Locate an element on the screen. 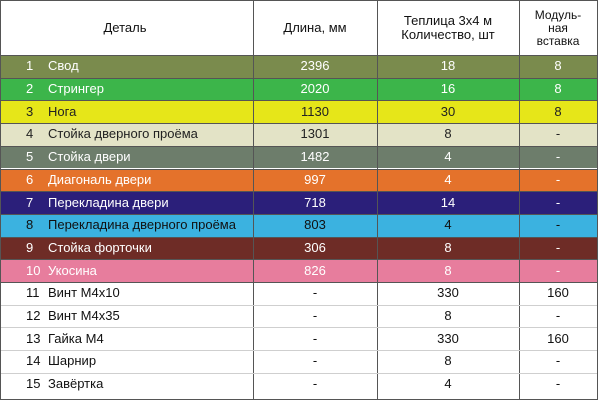  table-row: 7 Перекладина двери 718 14- is located at coordinates (299, 202).